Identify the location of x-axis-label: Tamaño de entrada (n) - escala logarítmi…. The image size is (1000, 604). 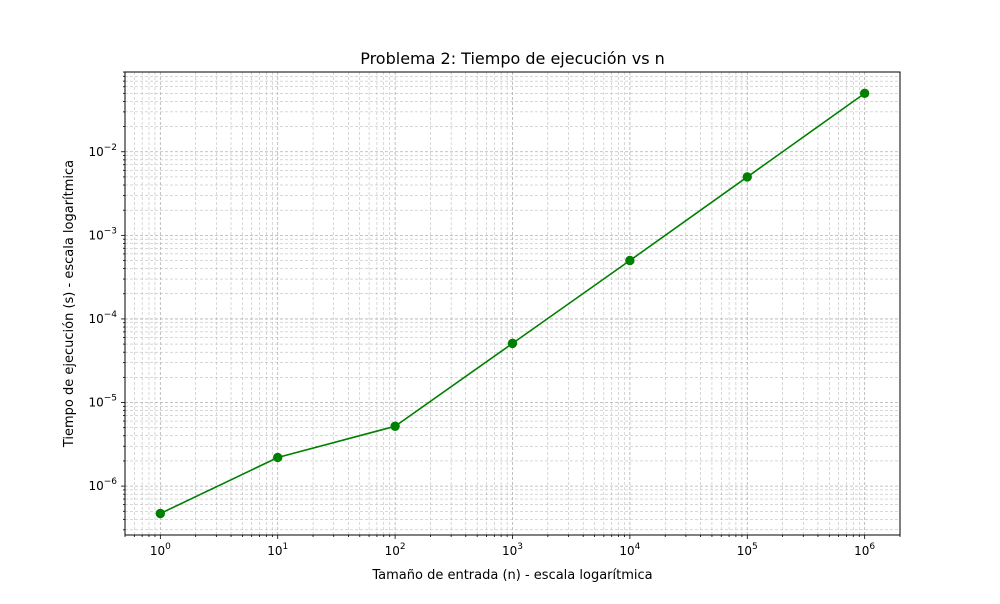
(511, 575).